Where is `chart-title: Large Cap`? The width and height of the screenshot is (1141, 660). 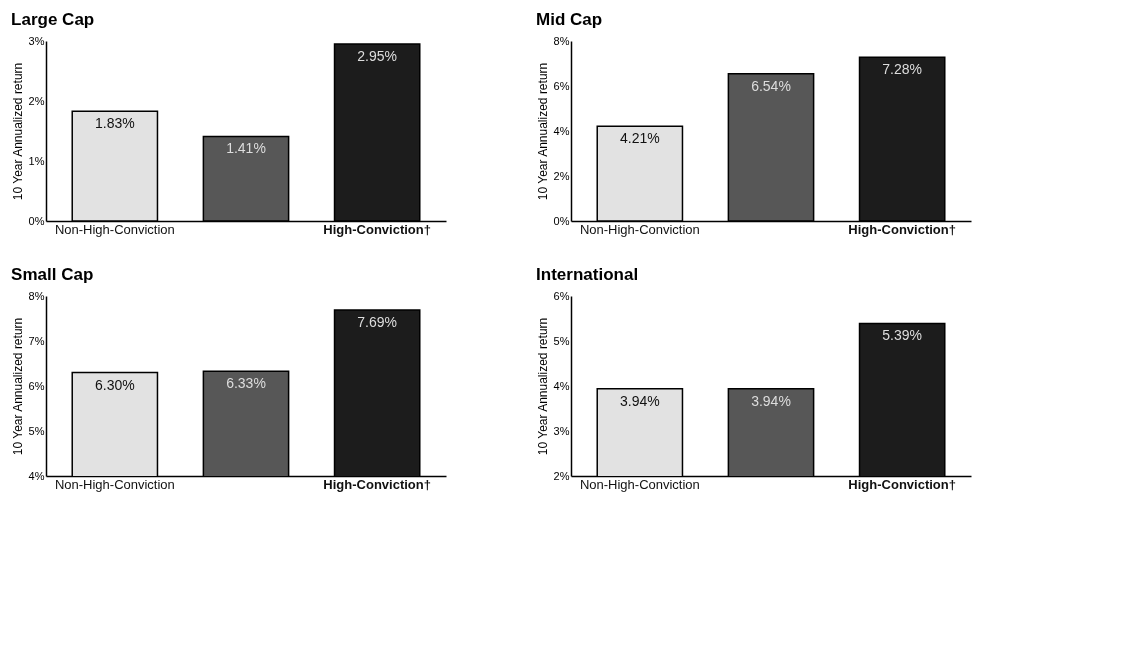 chart-title: Large Cap is located at coordinates (53, 19).